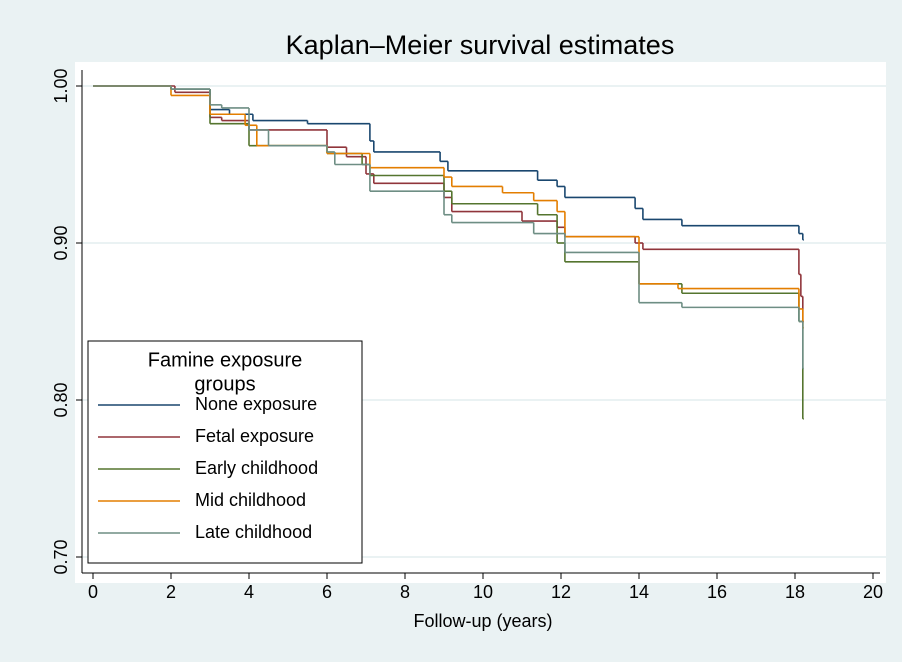 The width and height of the screenshot is (902, 662). Describe the element at coordinates (482, 621) in the screenshot. I see `x-axis-label: Follow-up (years)` at that location.